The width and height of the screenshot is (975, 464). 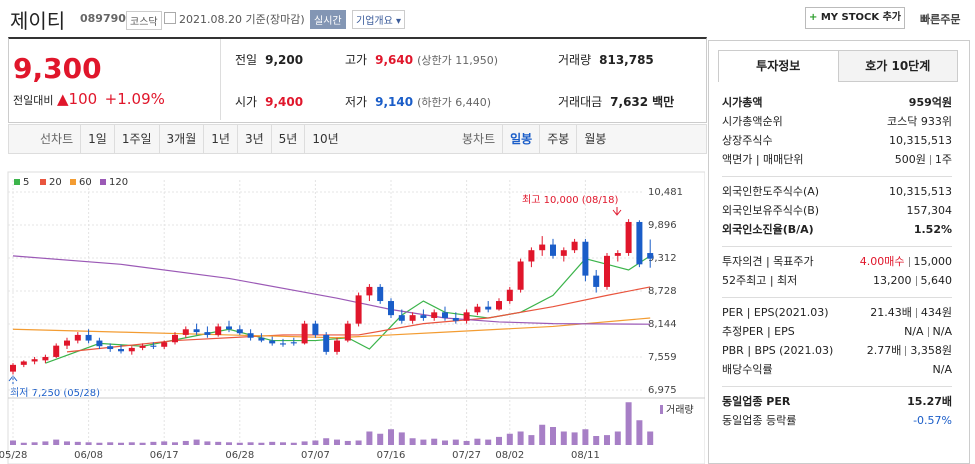 What do you see at coordinates (763, 159) in the screenshot?
I see `invest-label: 액면가 | 매매단위` at bounding box center [763, 159].